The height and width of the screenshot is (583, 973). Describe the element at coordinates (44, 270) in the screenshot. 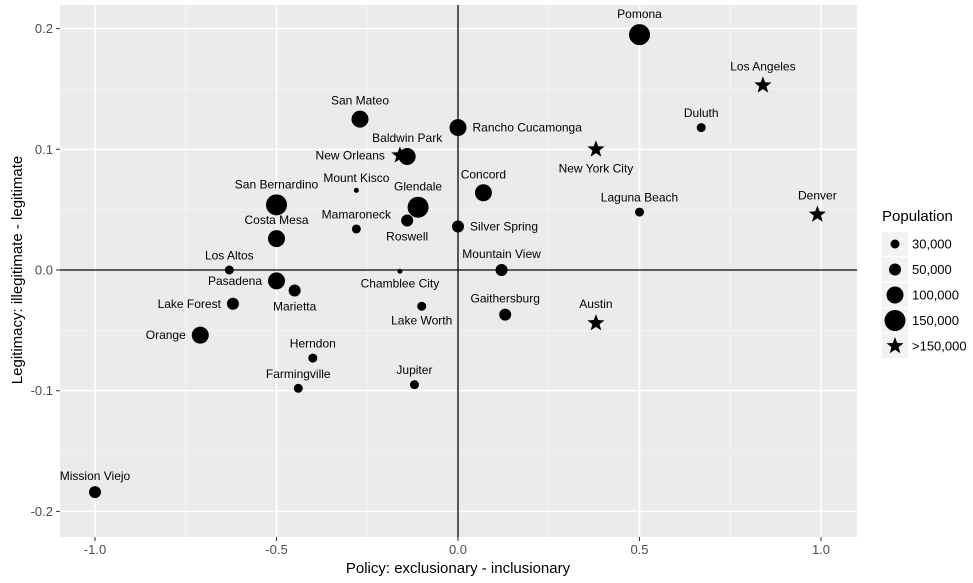

I see `y-tick-label: 0.0` at that location.